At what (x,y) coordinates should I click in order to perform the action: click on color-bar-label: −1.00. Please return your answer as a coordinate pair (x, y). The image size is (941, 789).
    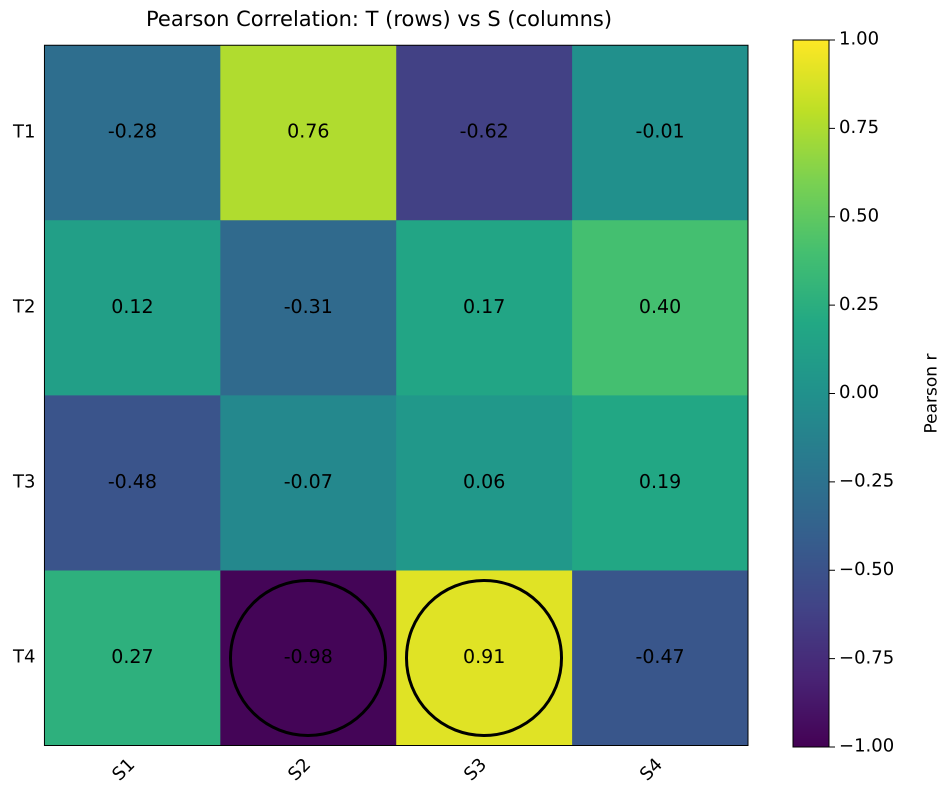
    Looking at the image, I should click on (866, 746).